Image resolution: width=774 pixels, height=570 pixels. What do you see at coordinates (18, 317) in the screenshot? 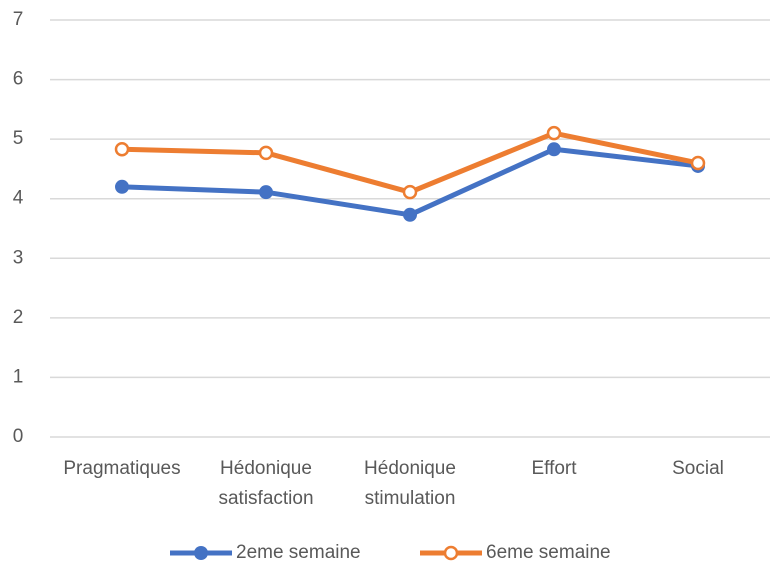
I see `y-tick-label: 2` at bounding box center [18, 317].